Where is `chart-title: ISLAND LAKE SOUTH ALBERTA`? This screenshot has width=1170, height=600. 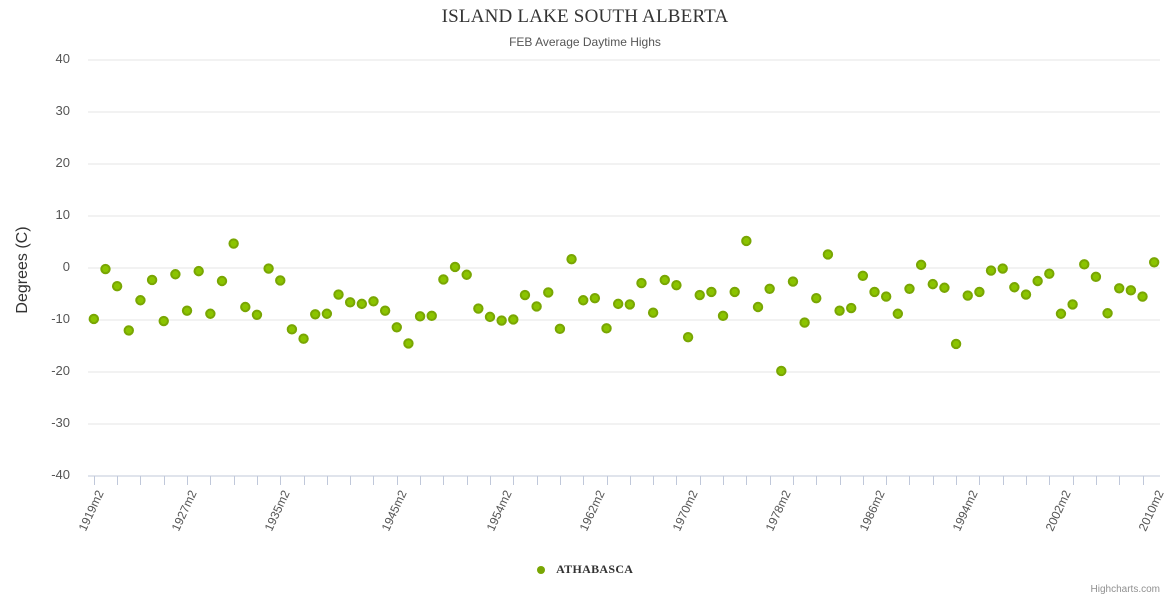
chart-title: ISLAND LAKE SOUTH ALBERTA is located at coordinates (585, 16).